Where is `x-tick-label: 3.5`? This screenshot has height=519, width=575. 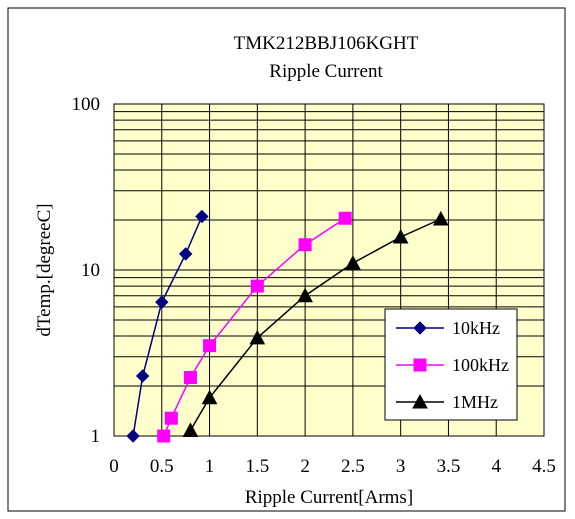 x-tick-label: 3.5 is located at coordinates (449, 466).